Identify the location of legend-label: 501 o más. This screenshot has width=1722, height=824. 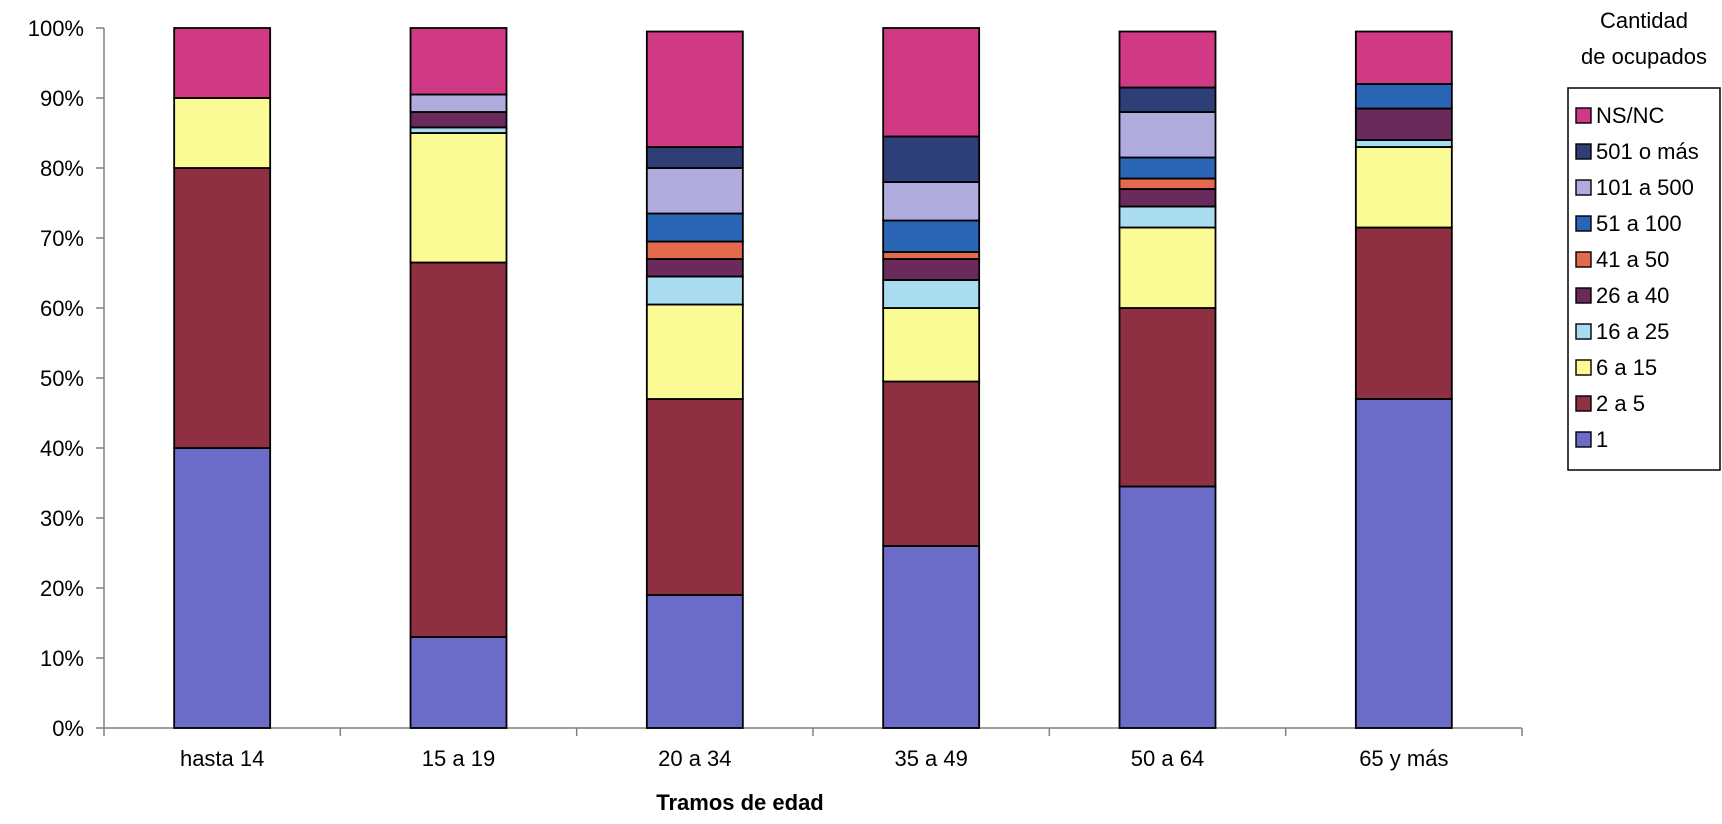
(1647, 151).